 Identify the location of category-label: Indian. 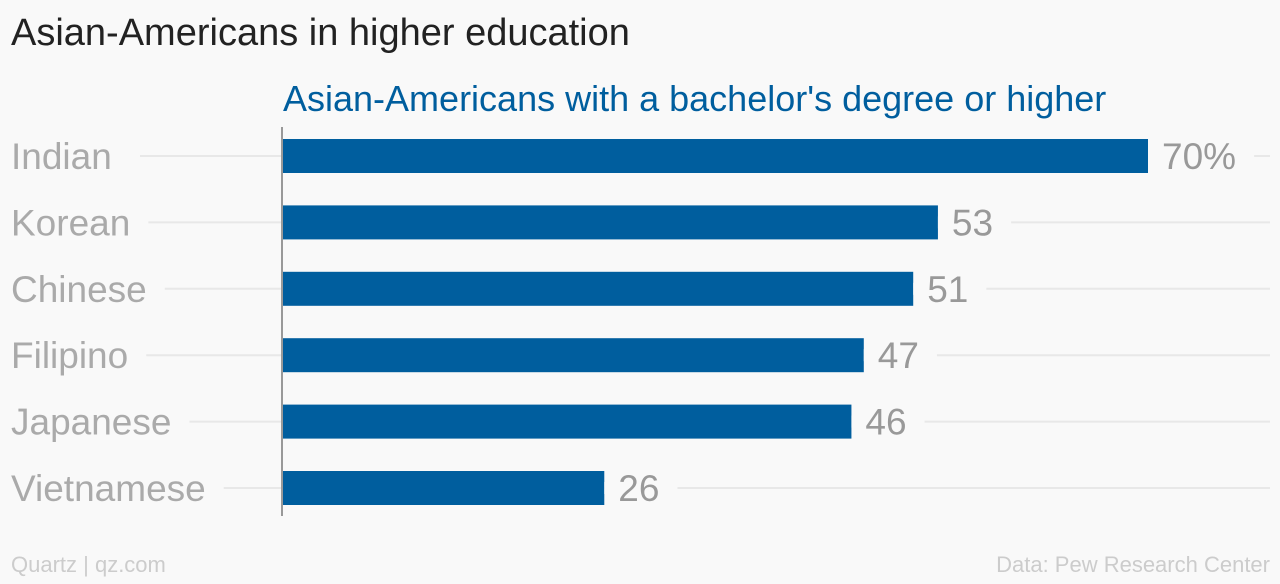
(61, 156).